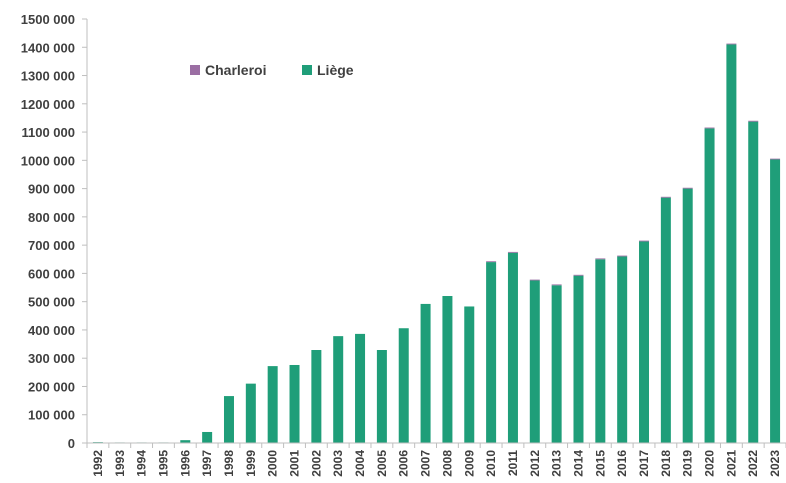 The height and width of the screenshot is (483, 786). Describe the element at coordinates (142, 463) in the screenshot. I see `x-tick-label: 1994` at that location.